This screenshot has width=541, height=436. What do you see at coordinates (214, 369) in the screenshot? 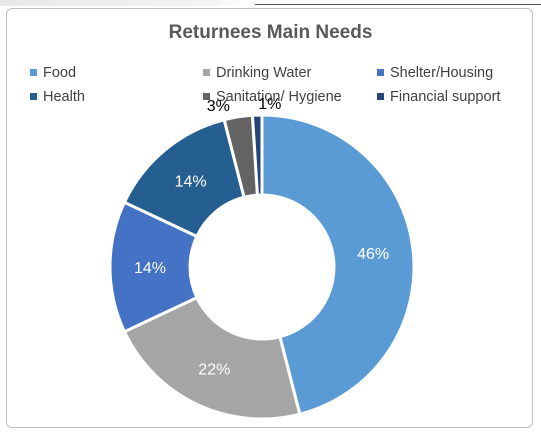
I see `data-label-drinking-water: 22%` at bounding box center [214, 369].